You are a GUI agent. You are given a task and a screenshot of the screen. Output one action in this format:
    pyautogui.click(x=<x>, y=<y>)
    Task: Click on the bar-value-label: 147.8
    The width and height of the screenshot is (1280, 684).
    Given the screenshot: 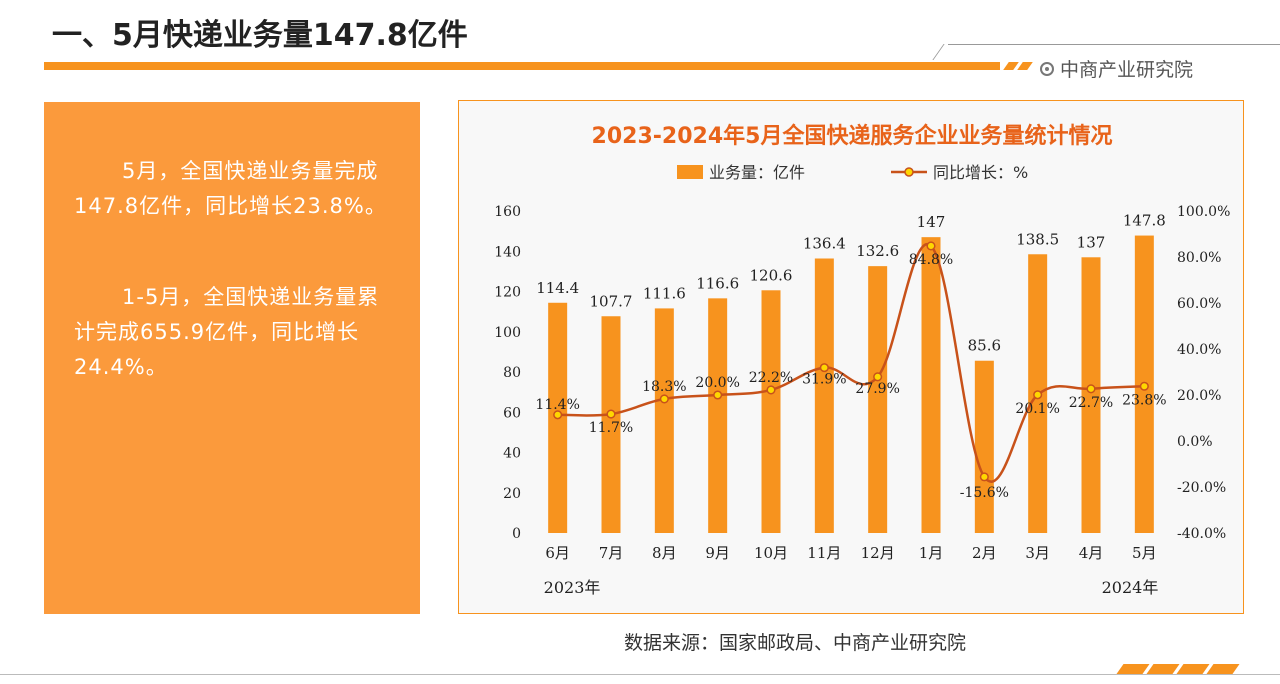 What is the action you would take?
    pyautogui.click(x=1144, y=221)
    